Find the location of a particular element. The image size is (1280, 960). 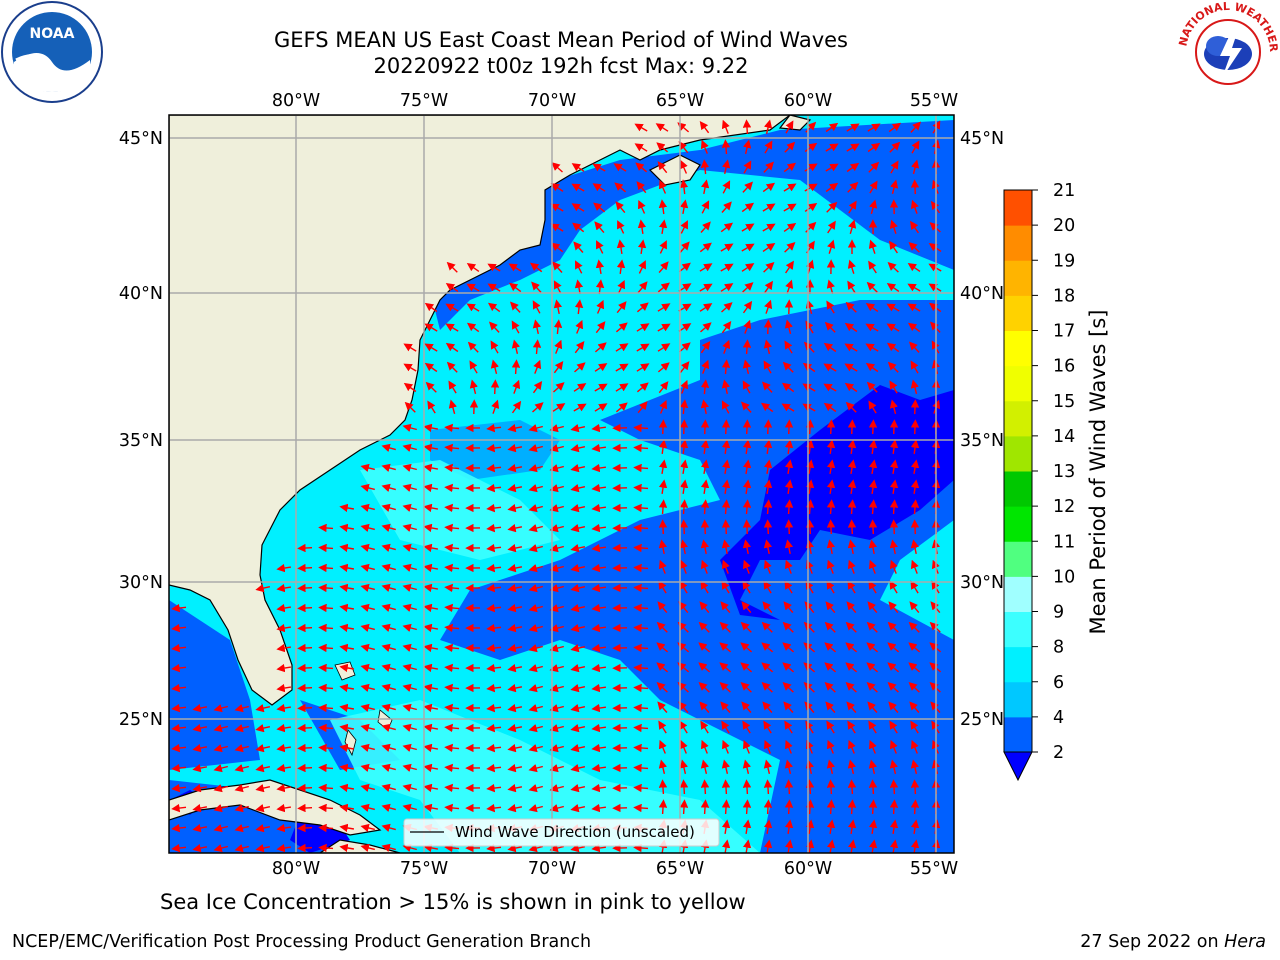

lon-label: 70°W is located at coordinates (552, 101).